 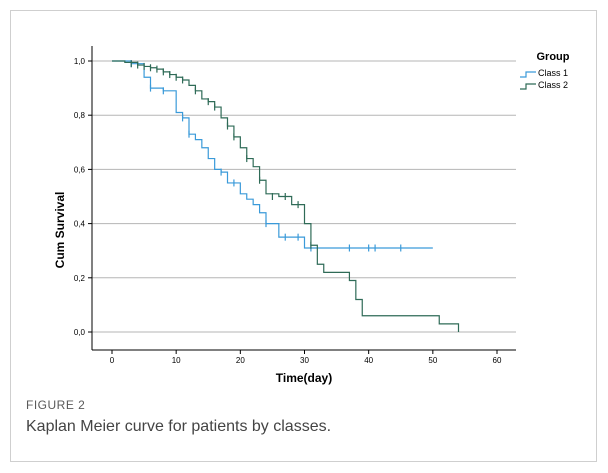 What do you see at coordinates (553, 57) in the screenshot?
I see `legend-title: Group` at bounding box center [553, 57].